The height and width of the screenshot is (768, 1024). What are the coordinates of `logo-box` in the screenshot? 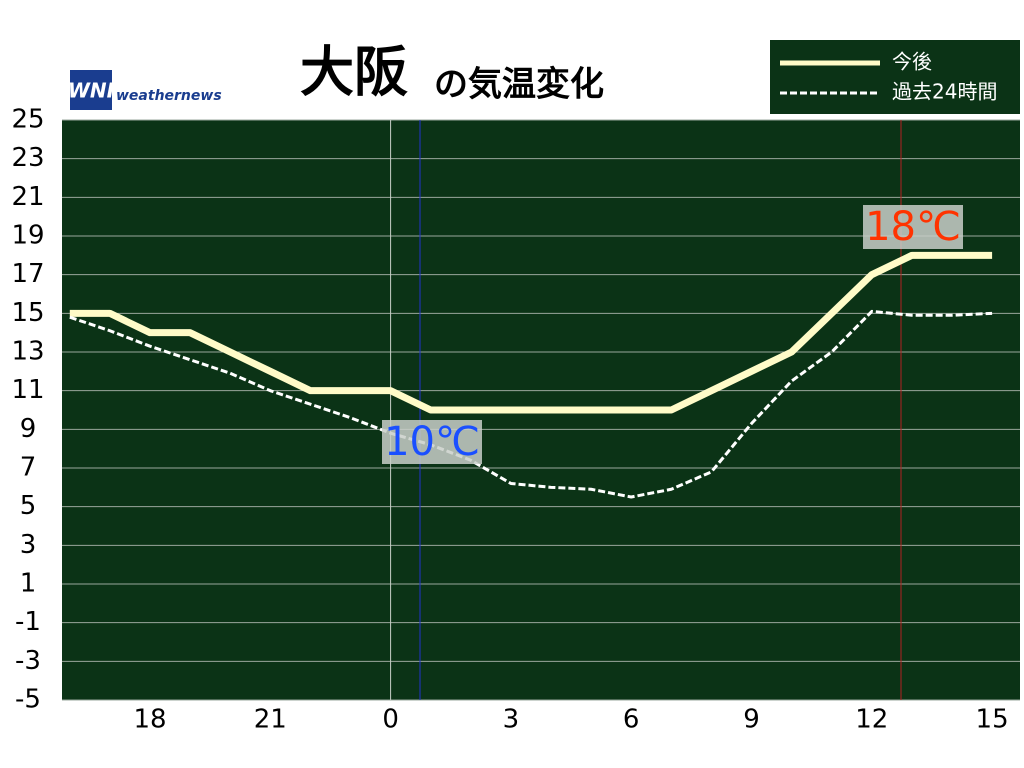 It's located at (91, 90).